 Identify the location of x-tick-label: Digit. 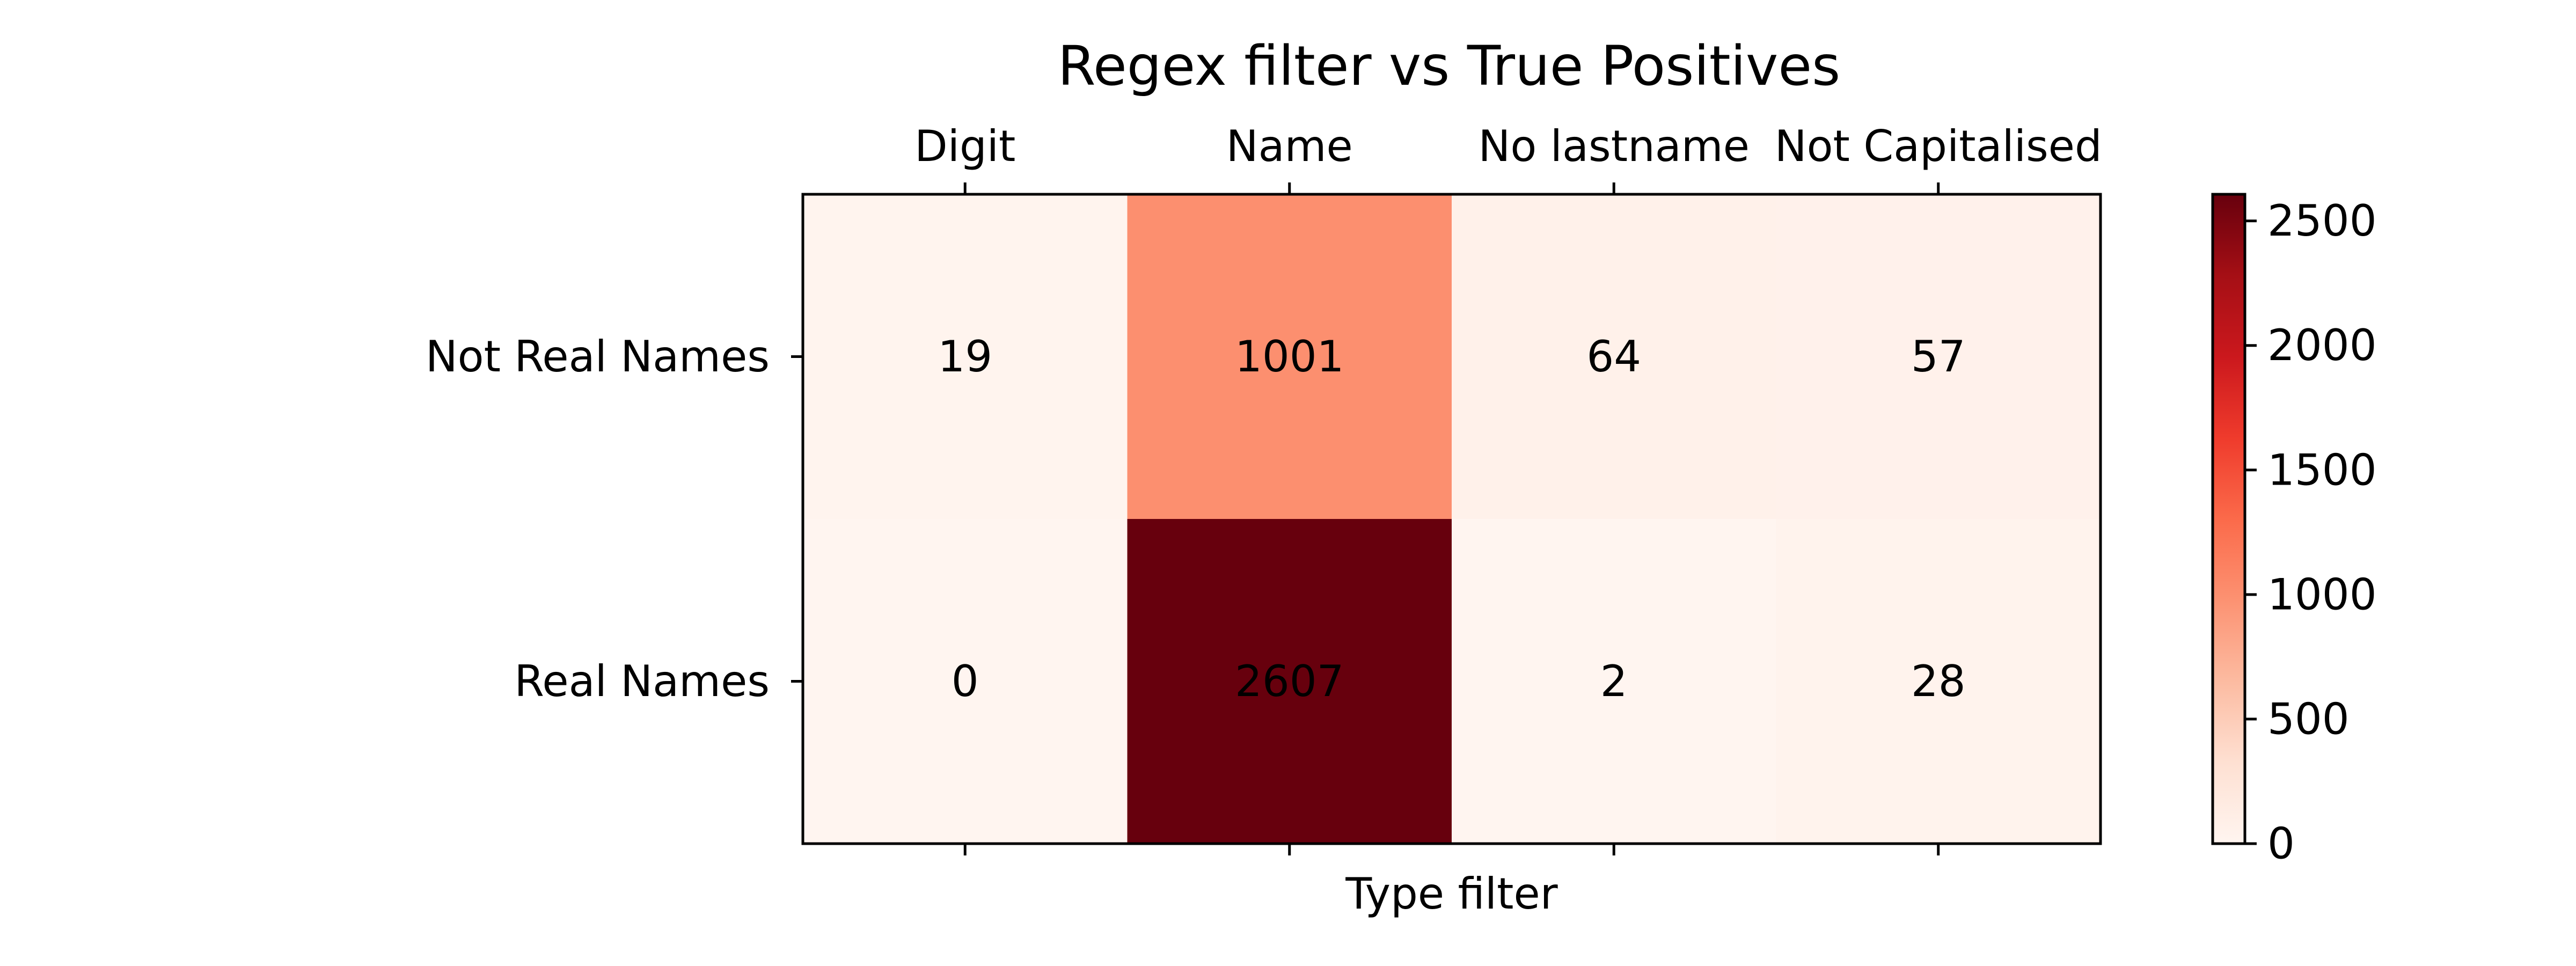
(964, 146).